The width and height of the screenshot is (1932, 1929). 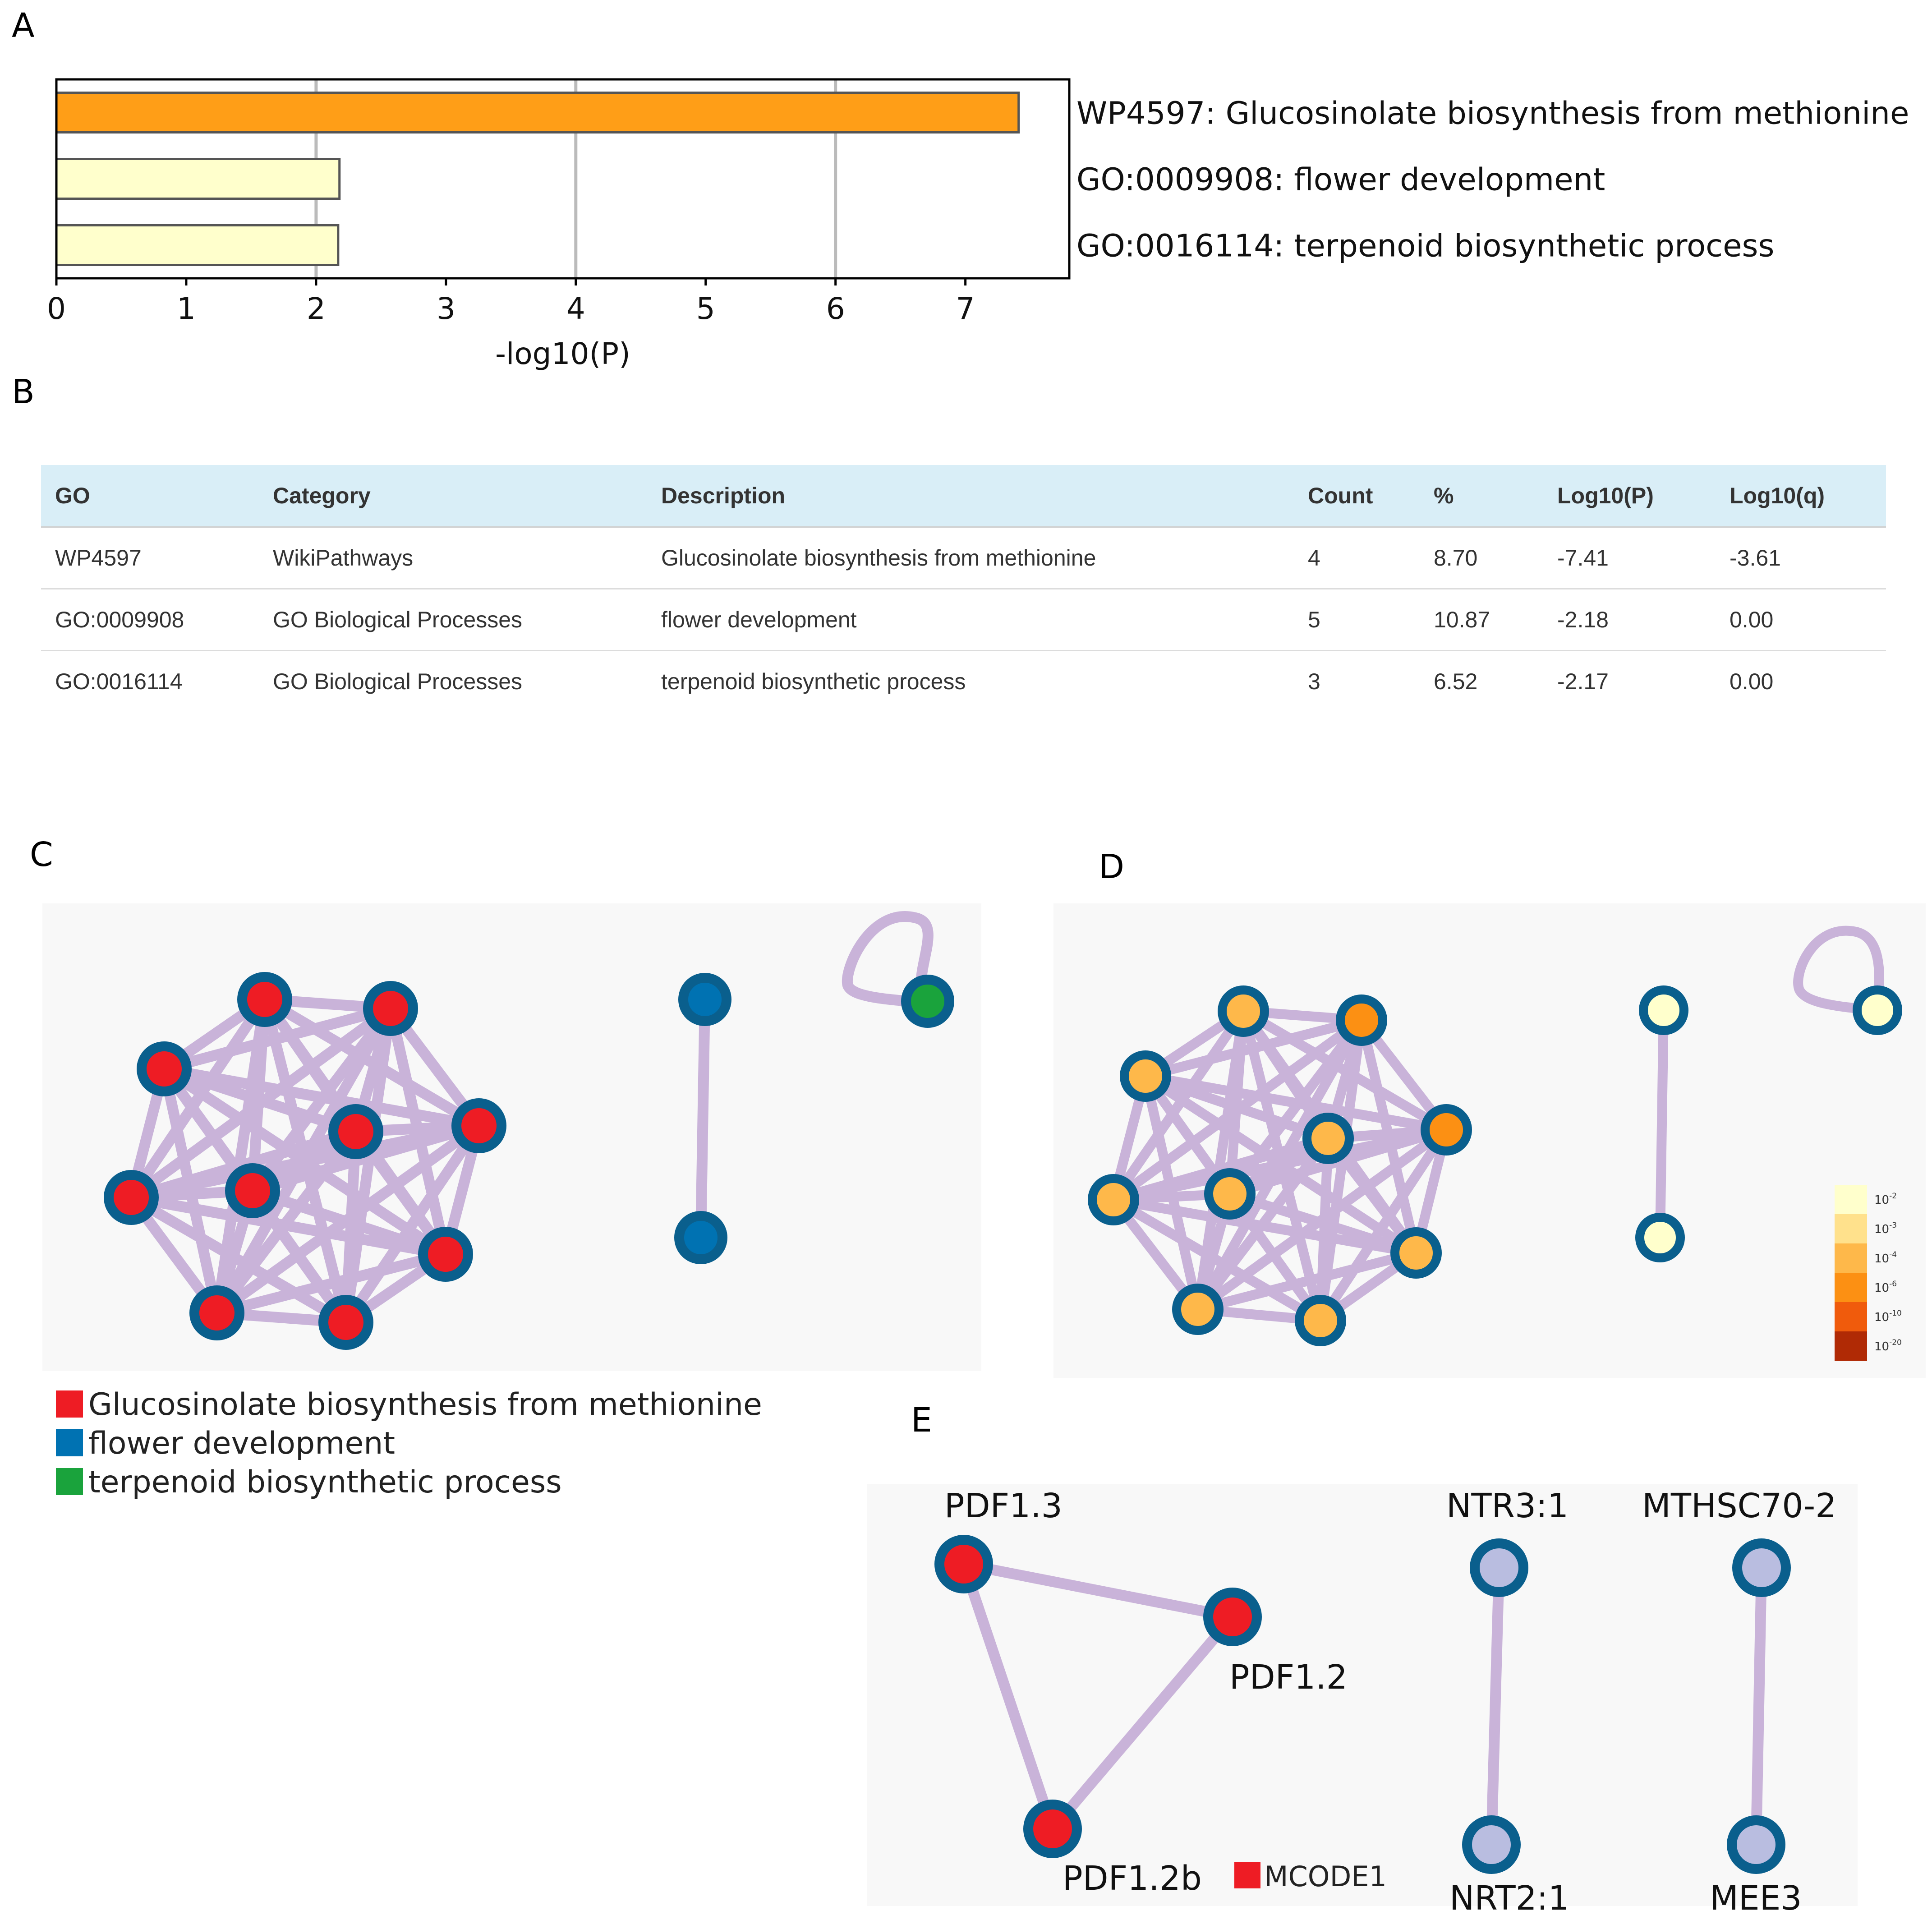 What do you see at coordinates (1739, 1506) in the screenshot?
I see `node-label: MTHSC70-2` at bounding box center [1739, 1506].